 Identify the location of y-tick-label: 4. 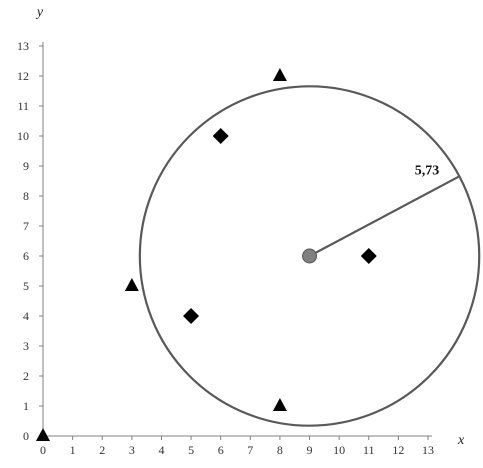
(26, 316).